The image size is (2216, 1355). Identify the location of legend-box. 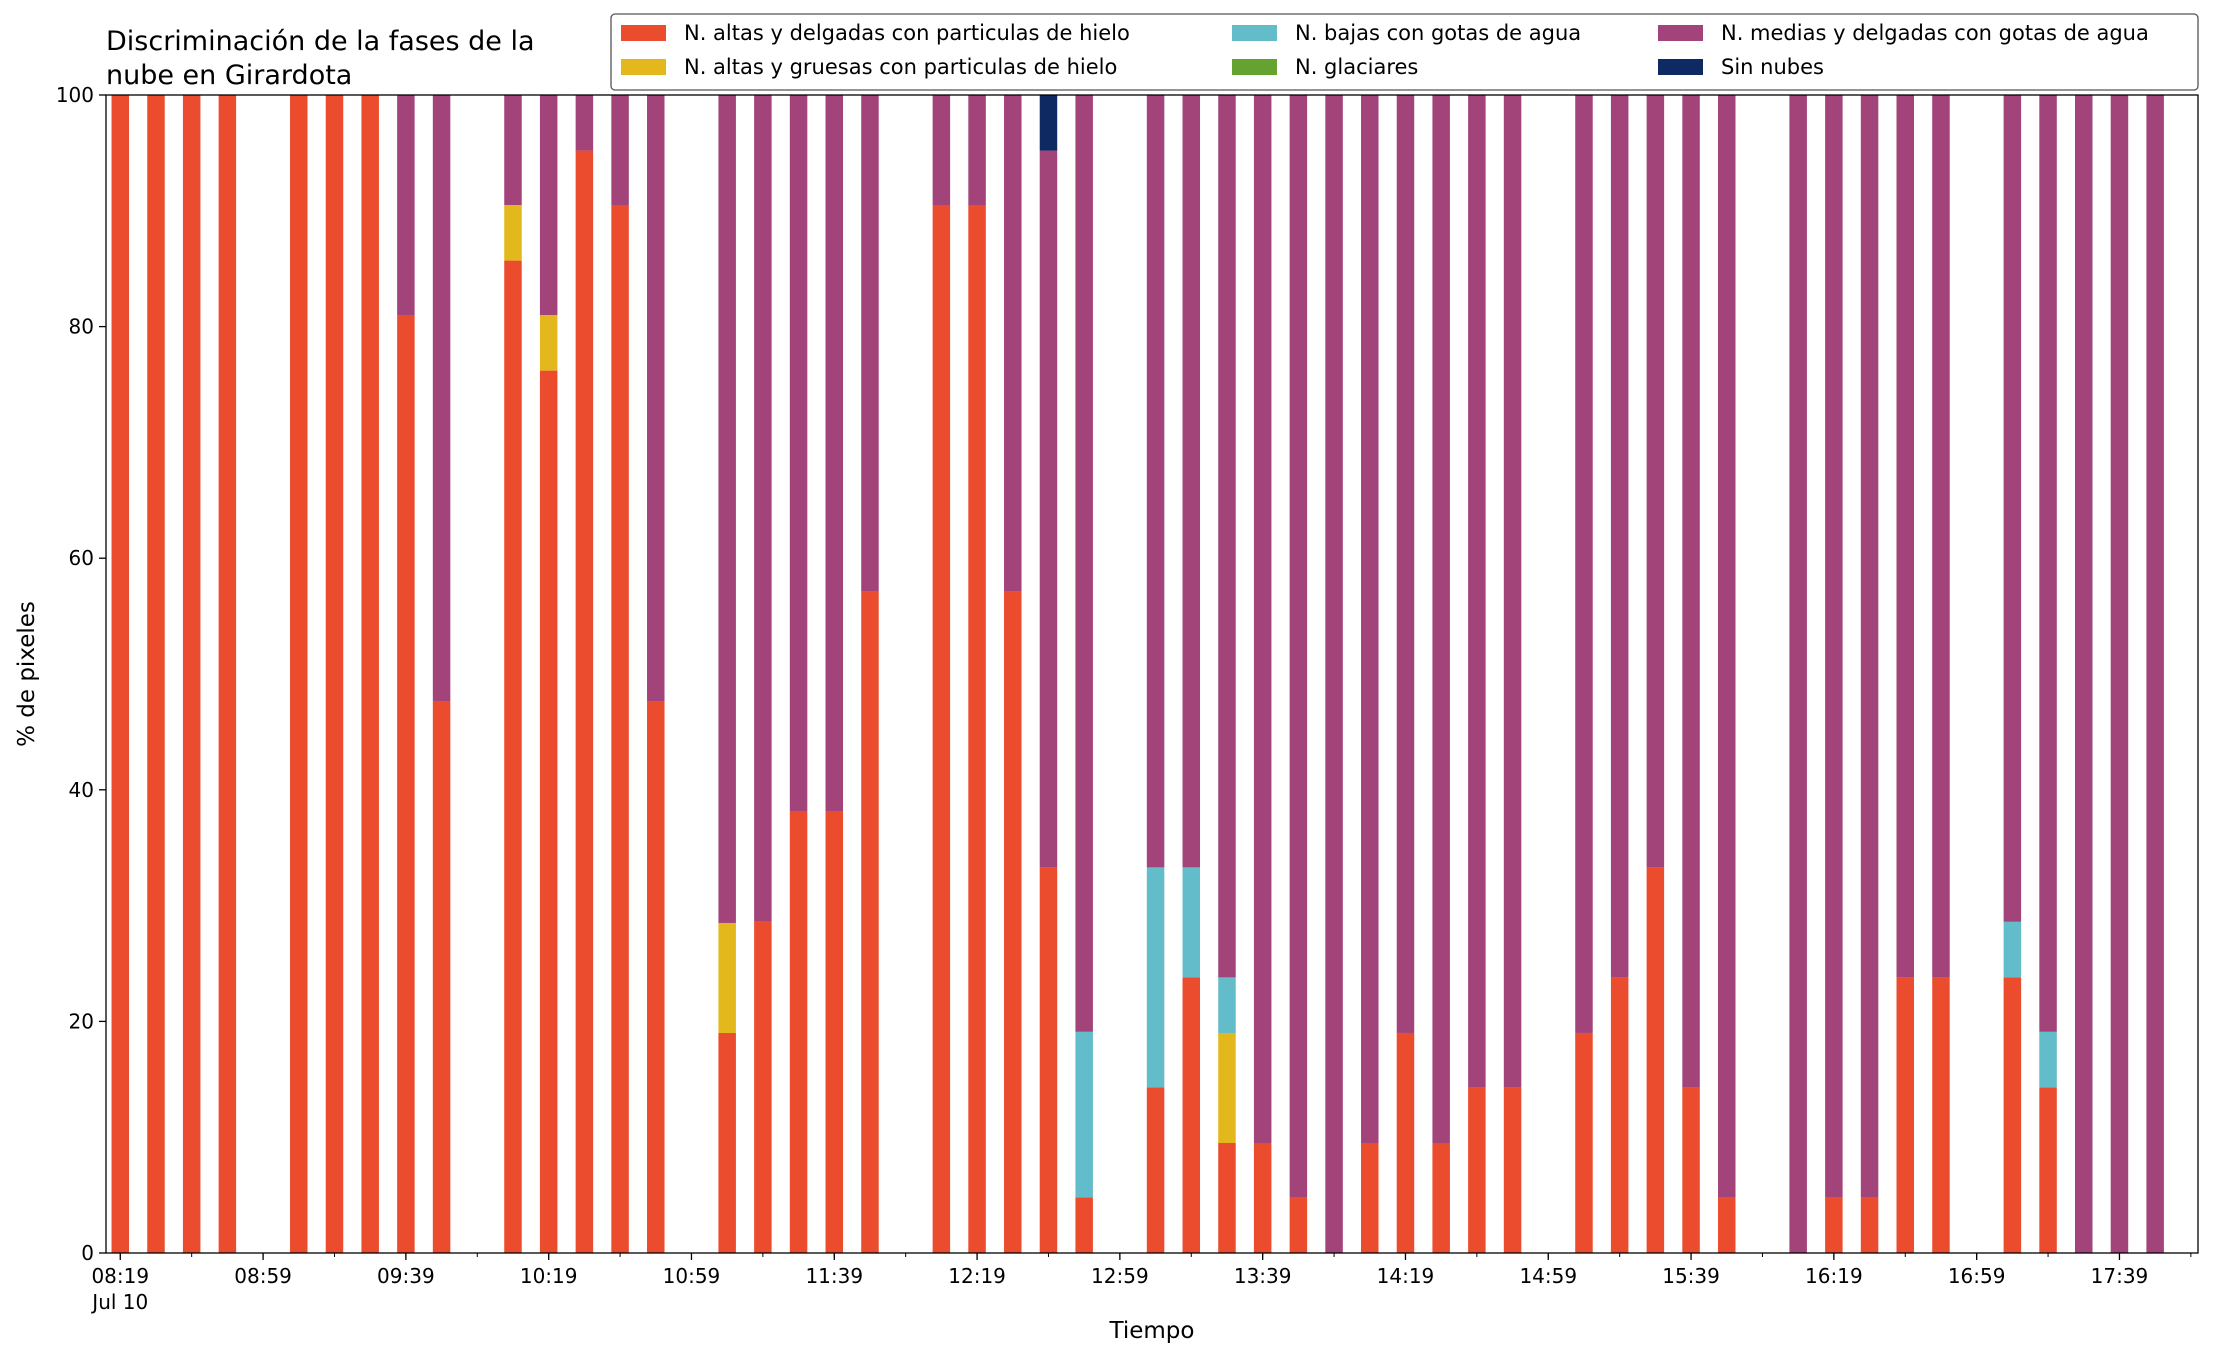
(1404, 52).